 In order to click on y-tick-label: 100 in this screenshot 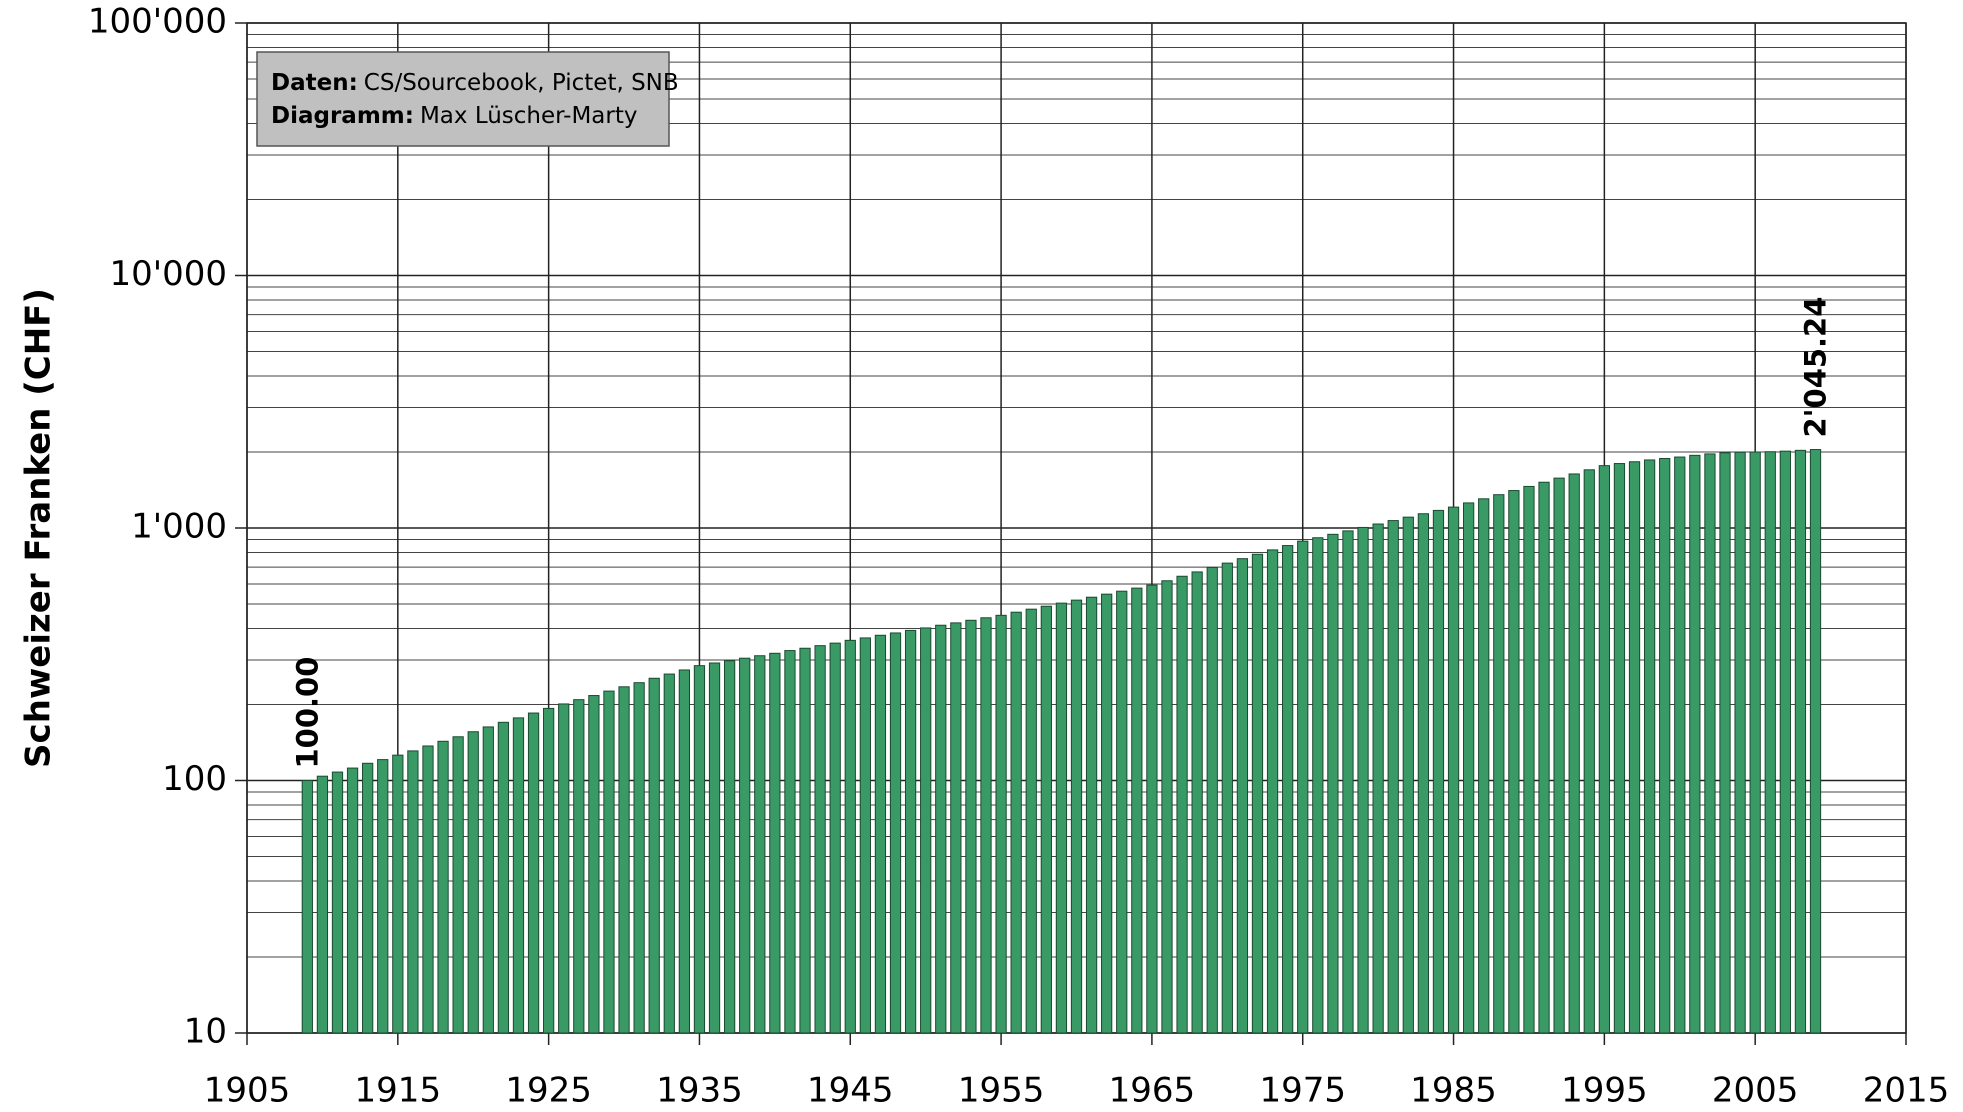, I will do `click(194, 779)`.